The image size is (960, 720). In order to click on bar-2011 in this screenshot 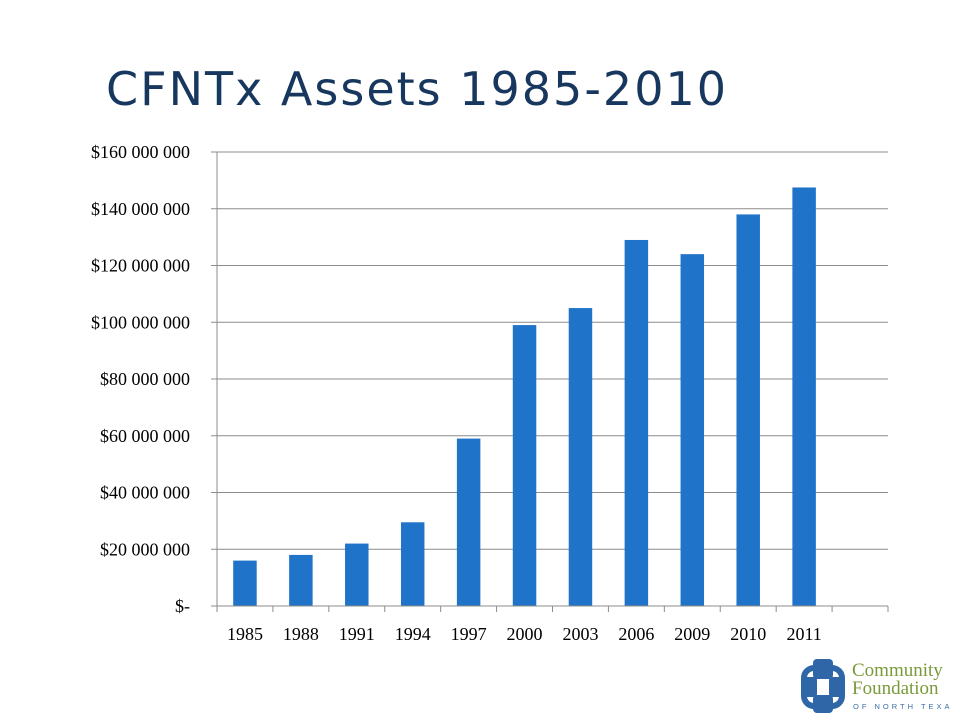, I will do `click(804, 396)`.